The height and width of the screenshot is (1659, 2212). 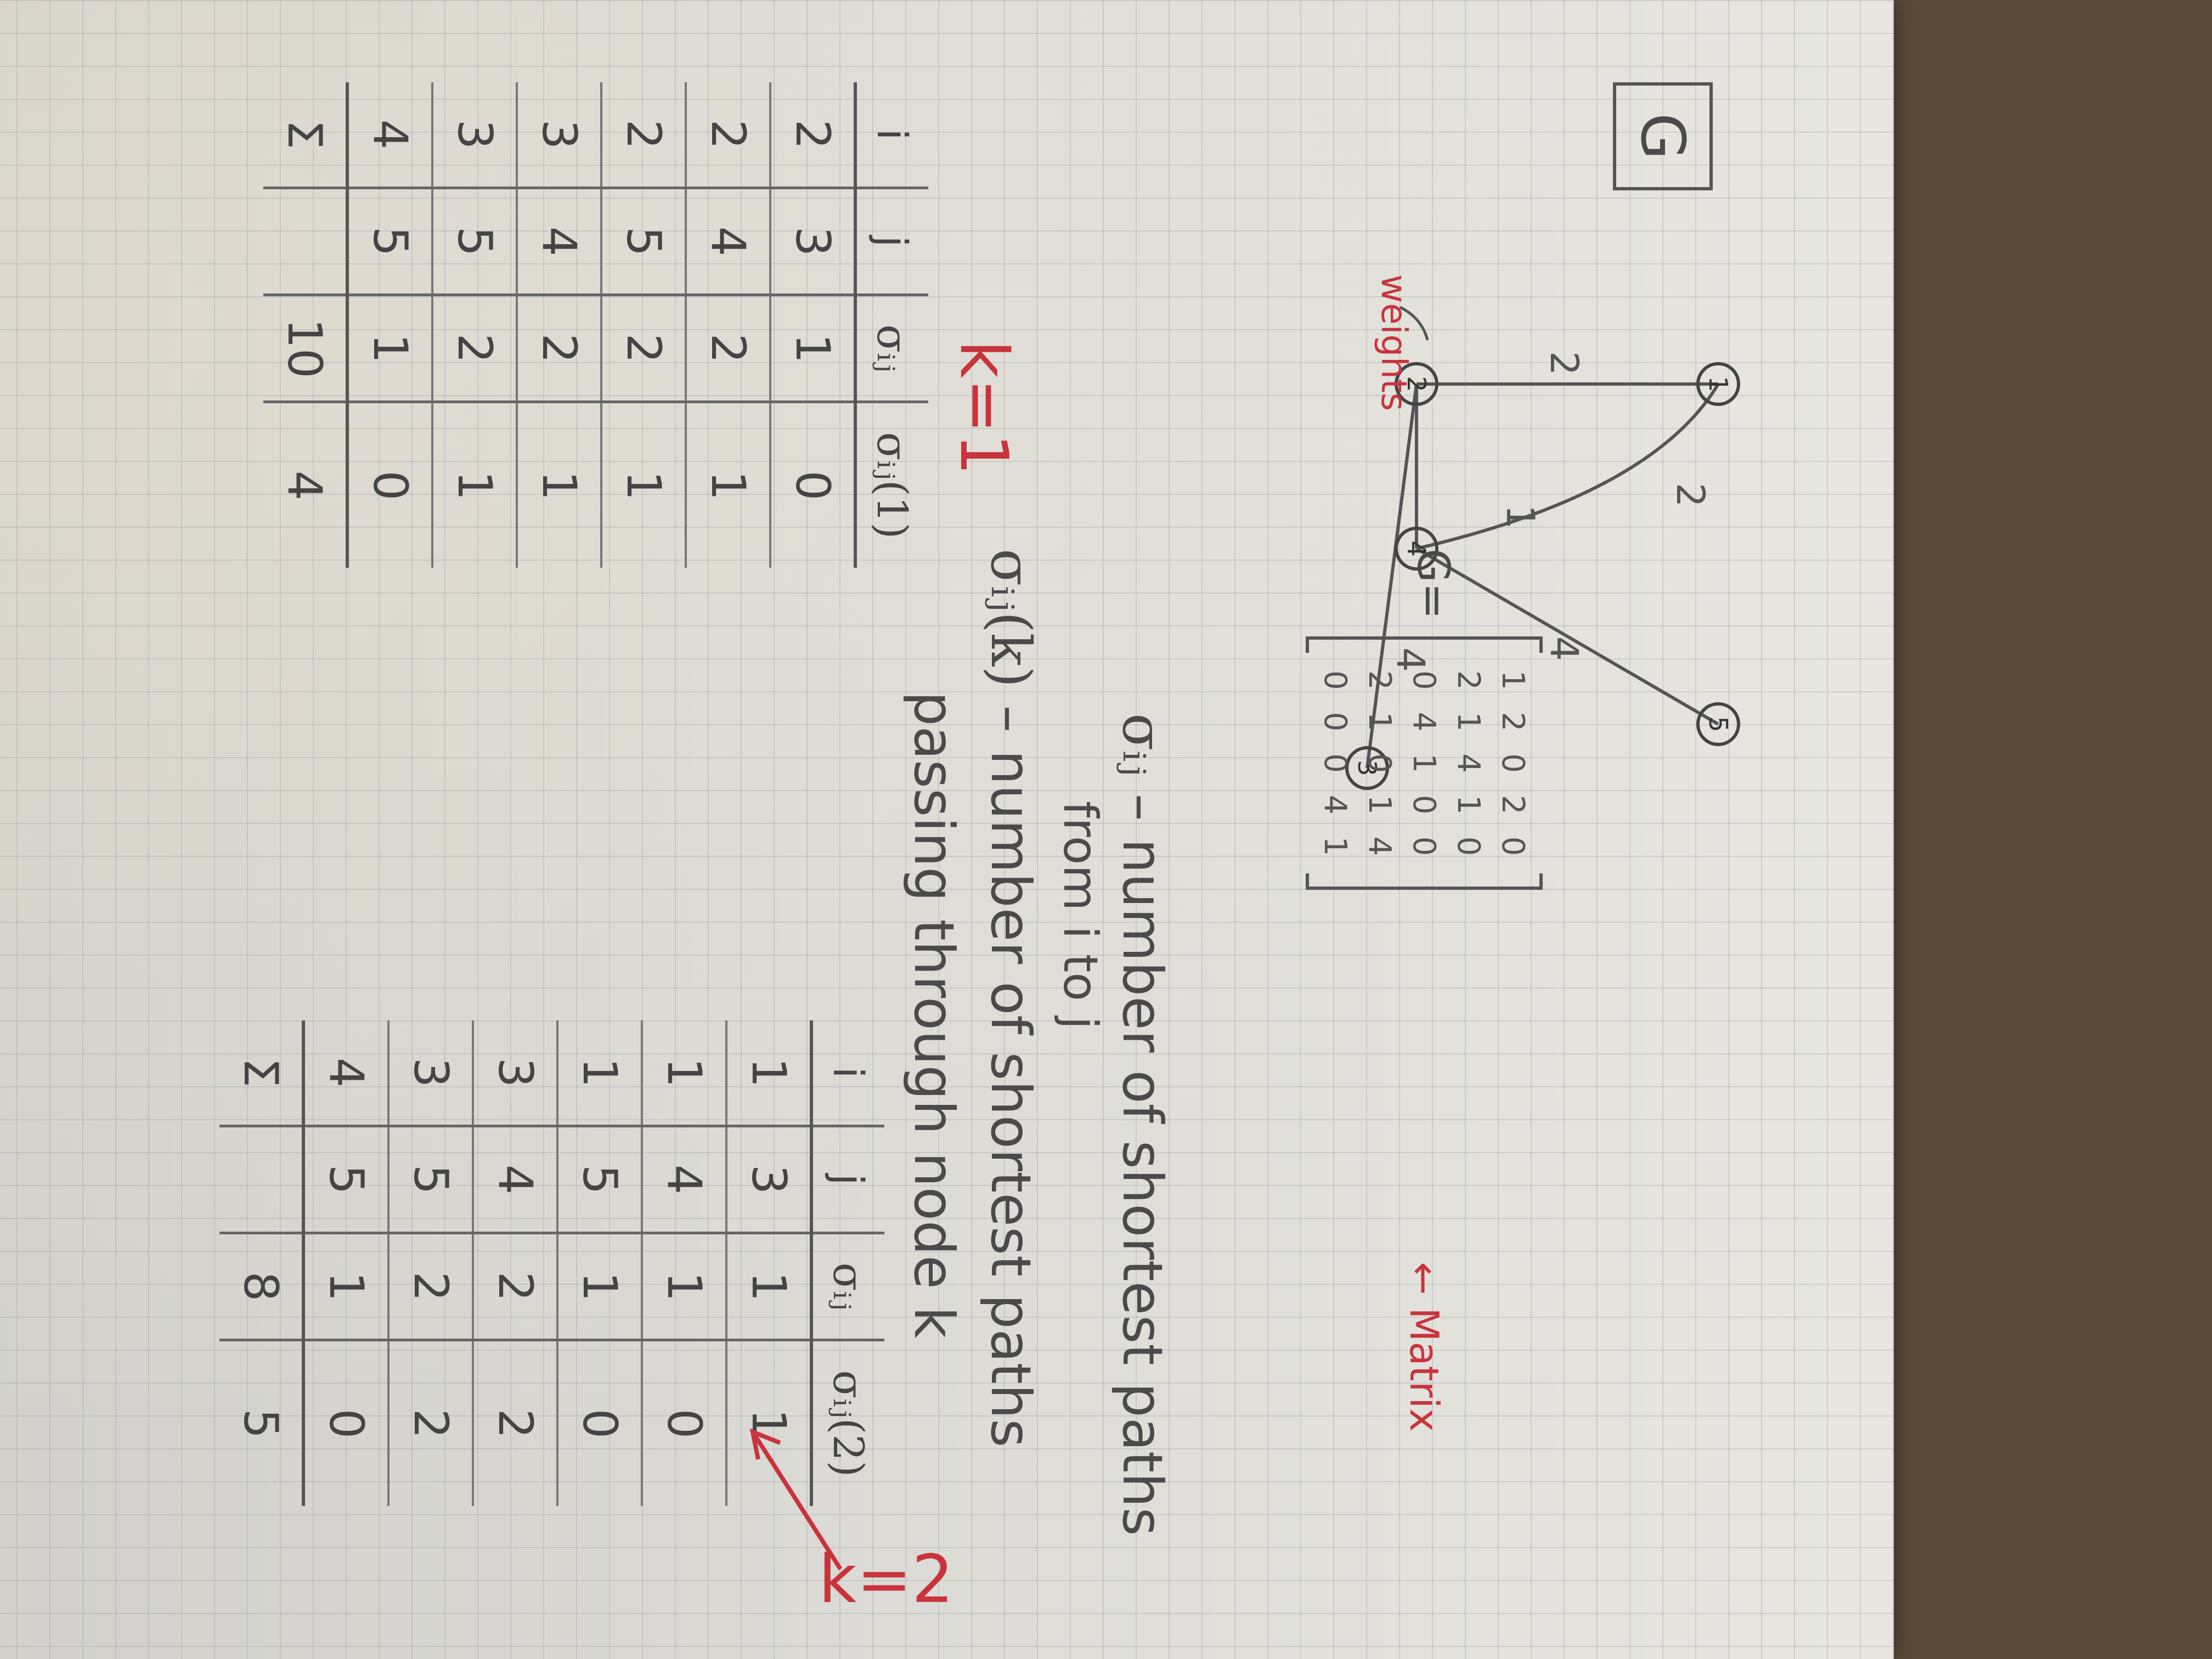 I want to click on def-sigma-ij: σᵢⱼ – number of shortest paths, so click(x=1142, y=1125).